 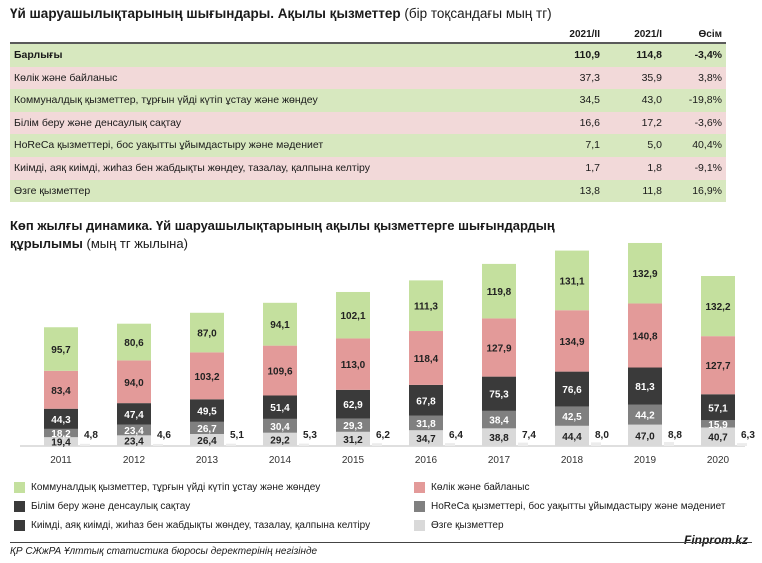 What do you see at coordinates (91, 435) in the screenshot?
I see `data-label-side: 4,8` at bounding box center [91, 435].